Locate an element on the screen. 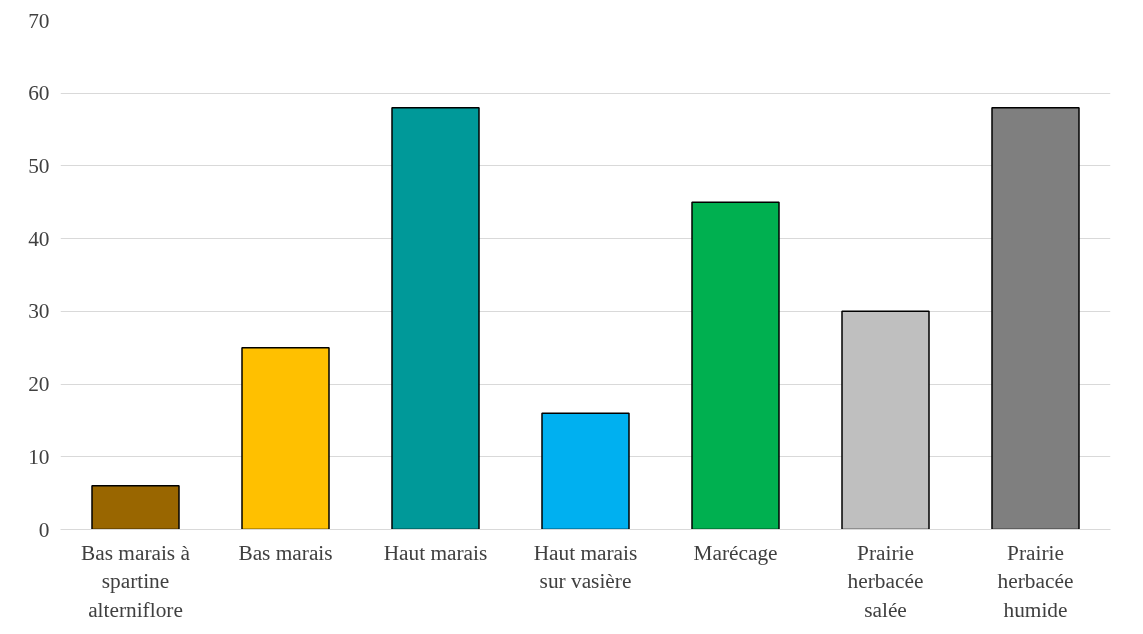 This screenshot has height=634, width=1143. y-tick-label: 60 is located at coordinates (39, 93).